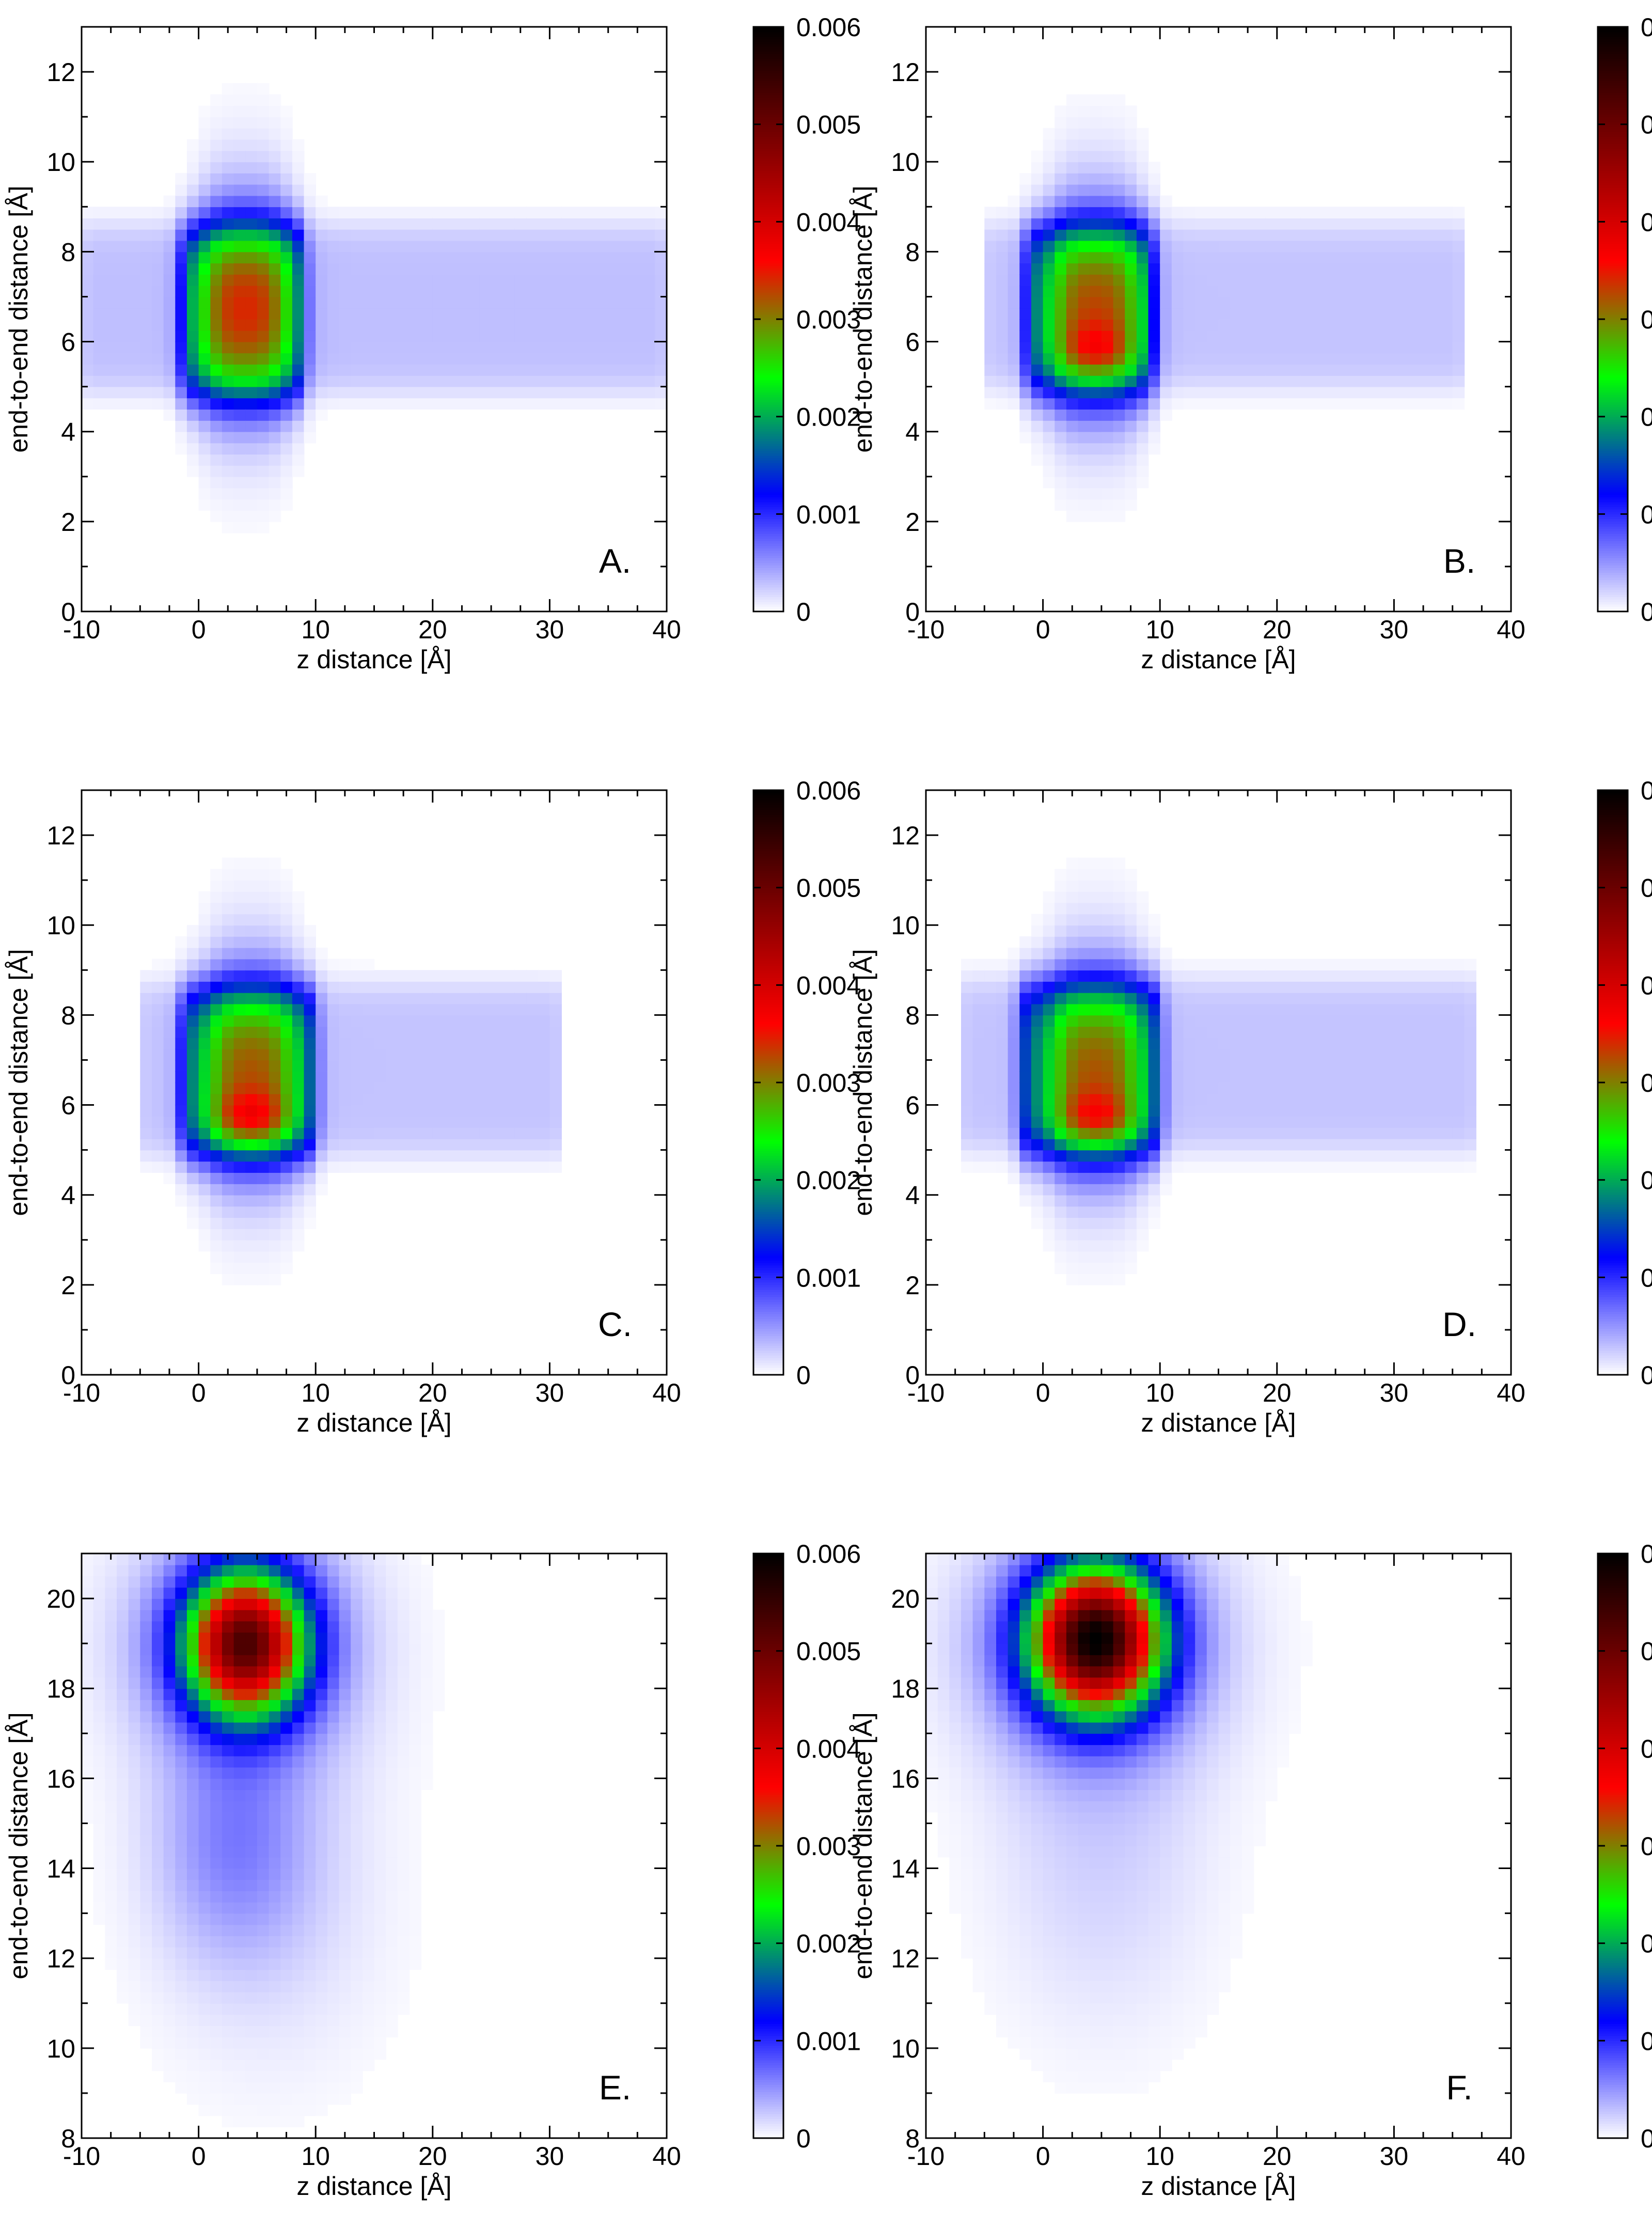 The height and width of the screenshot is (2213, 1652). What do you see at coordinates (828, 28) in the screenshot?
I see `colorbar-tick-label: 0.006` at bounding box center [828, 28].